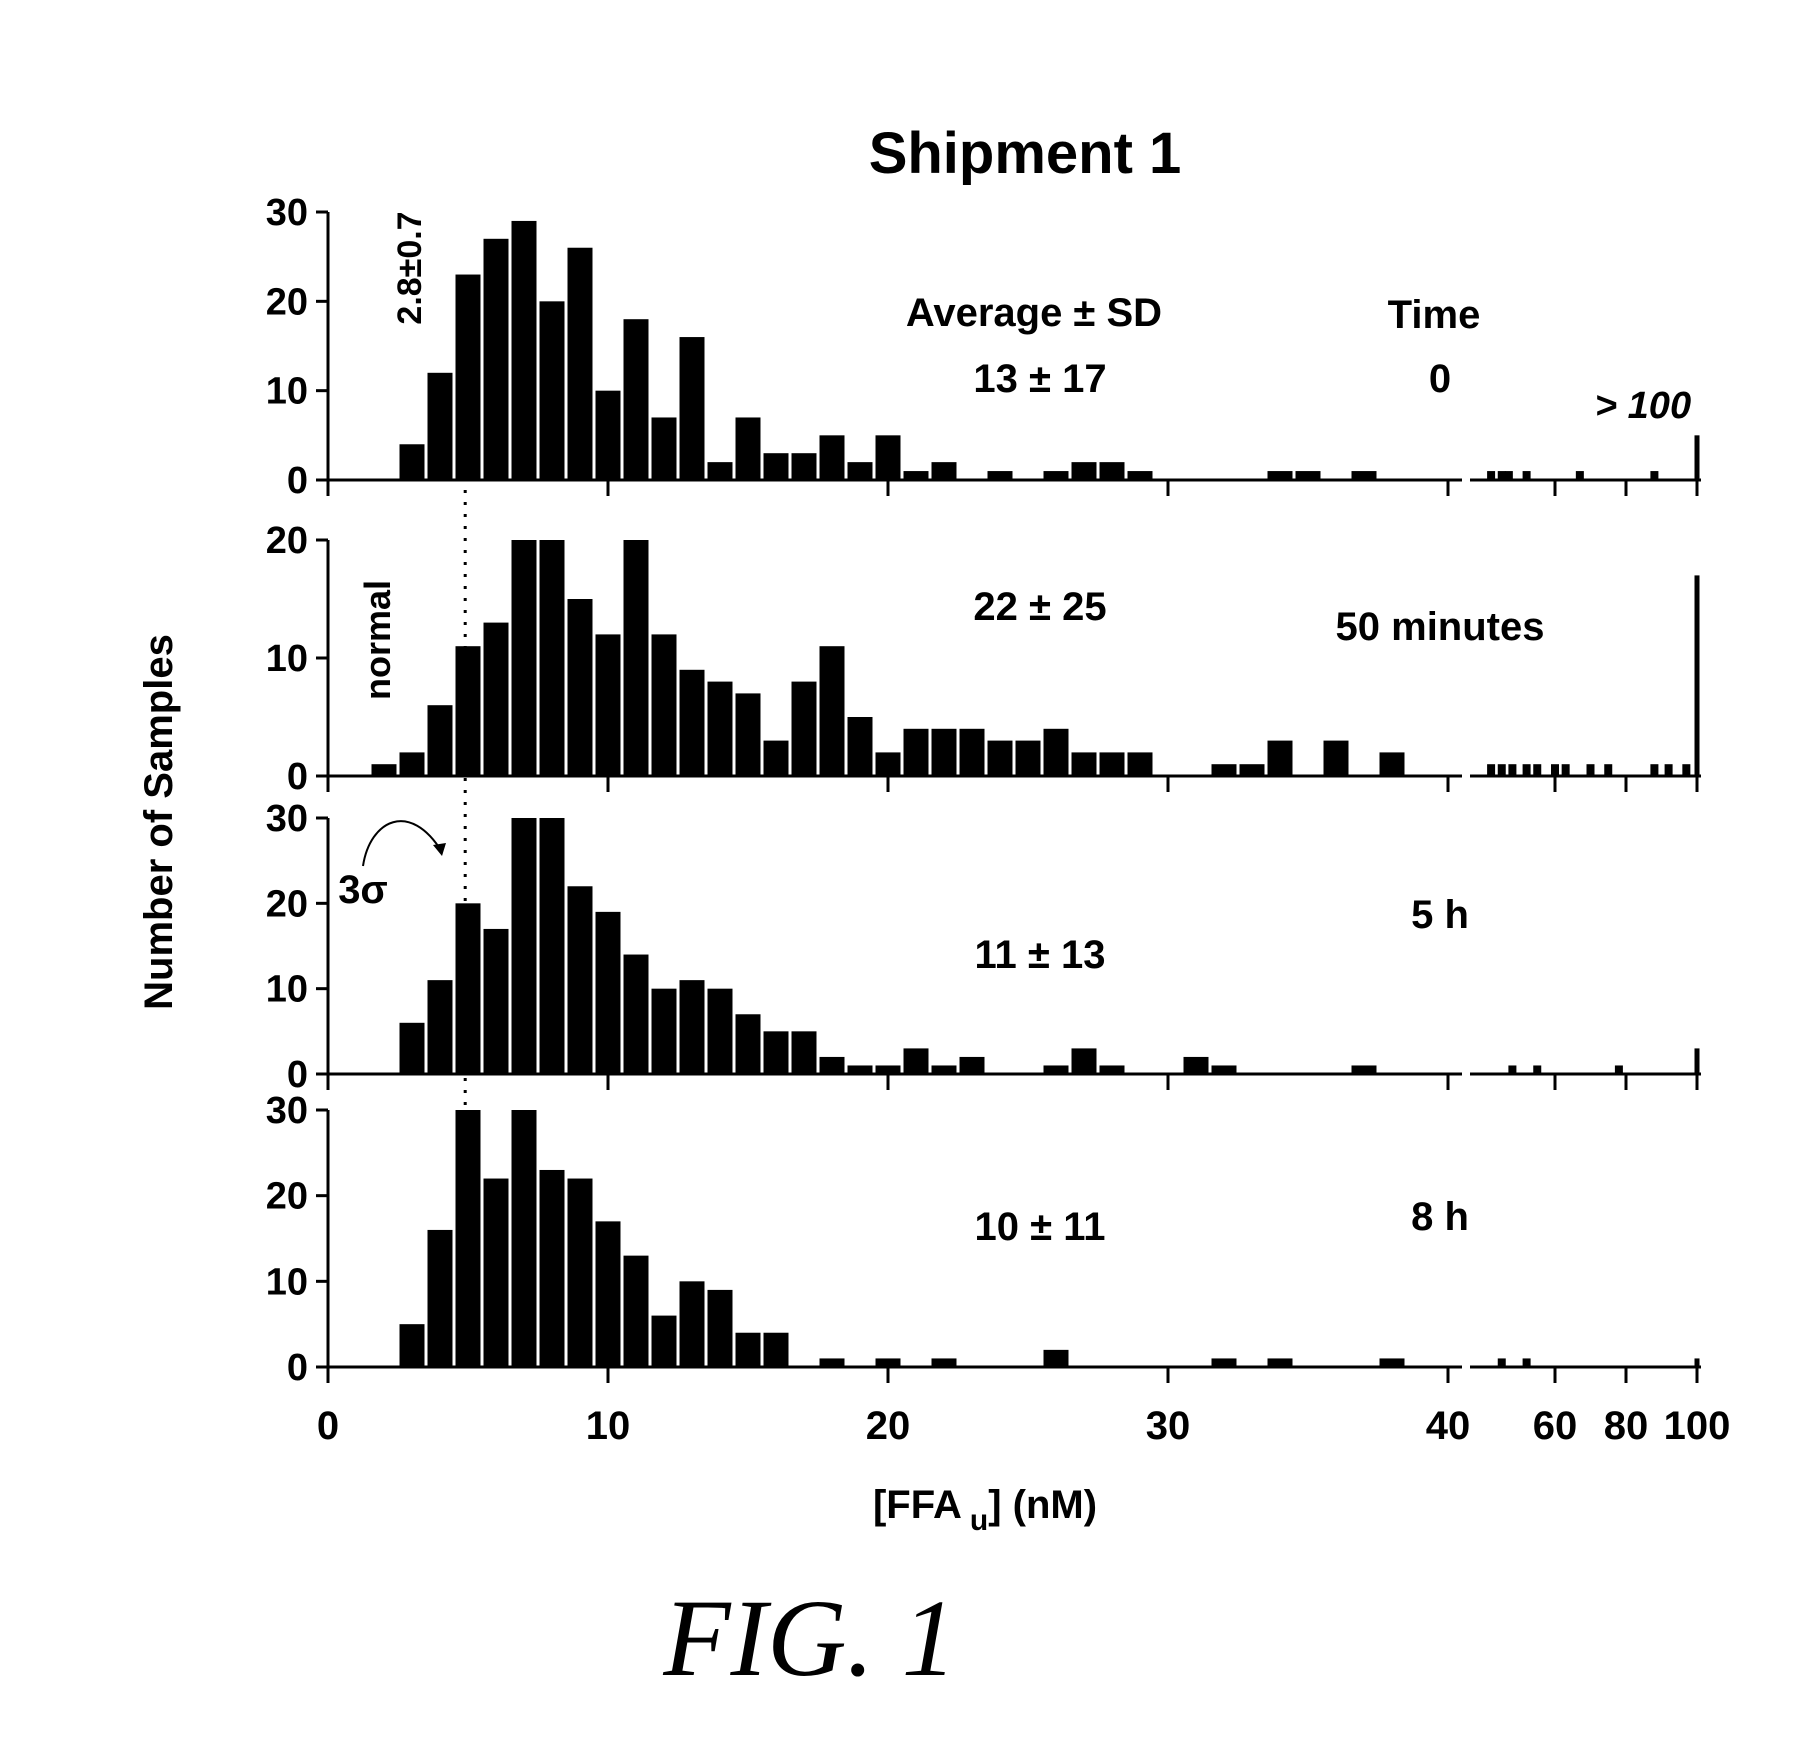  I want to click on three-sigma-label: 3σ, so click(363, 890).